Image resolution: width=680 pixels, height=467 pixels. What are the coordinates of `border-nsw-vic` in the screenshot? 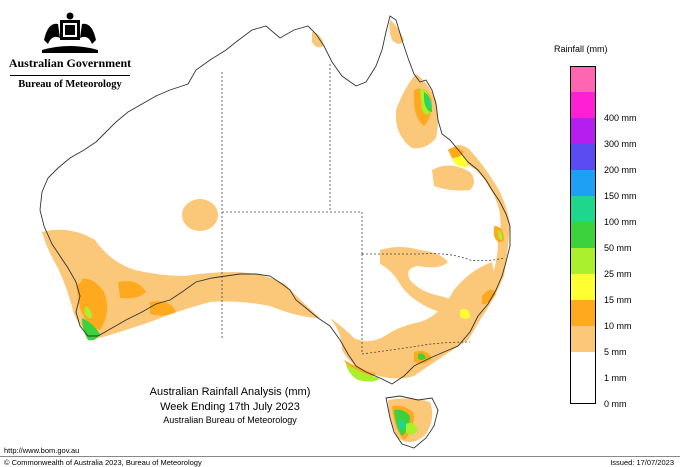 It's located at (416, 348).